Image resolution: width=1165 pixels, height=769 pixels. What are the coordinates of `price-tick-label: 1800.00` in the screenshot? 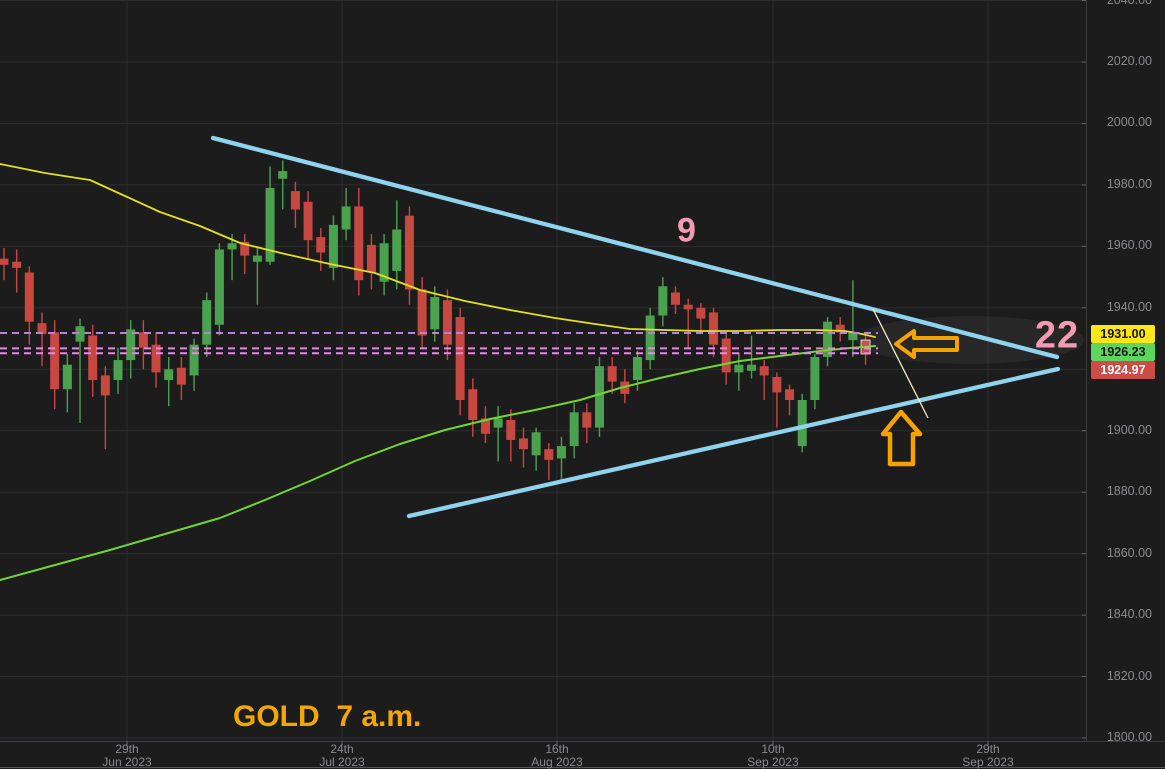 It's located at (1129, 737).